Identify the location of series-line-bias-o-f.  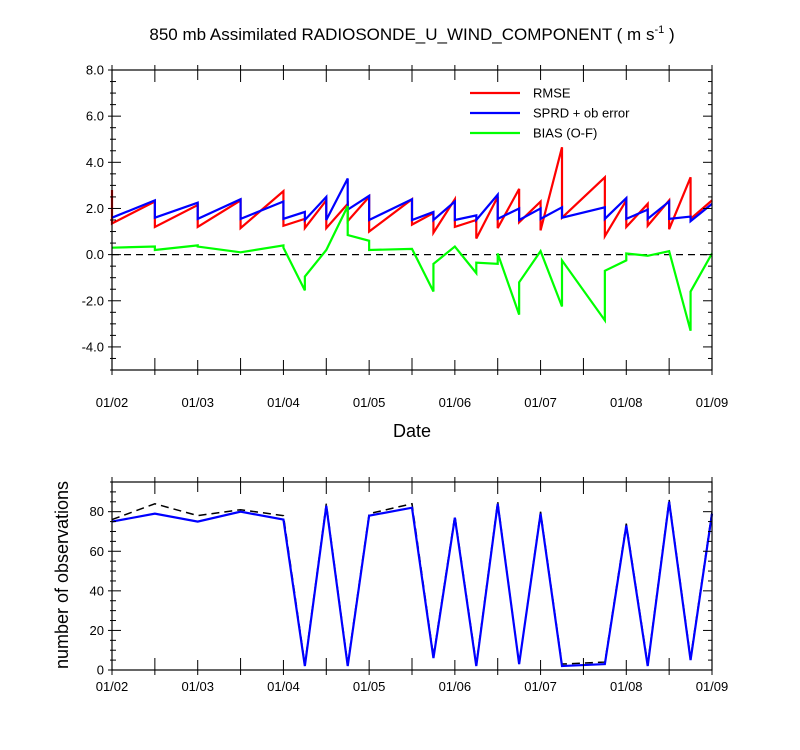
(412, 268).